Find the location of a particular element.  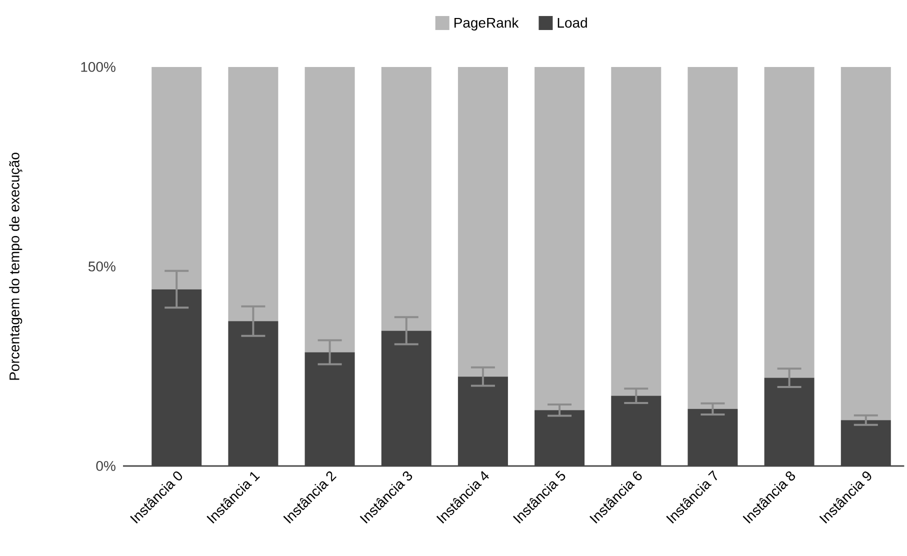

y-tick-label: 100% is located at coordinates (98, 67).